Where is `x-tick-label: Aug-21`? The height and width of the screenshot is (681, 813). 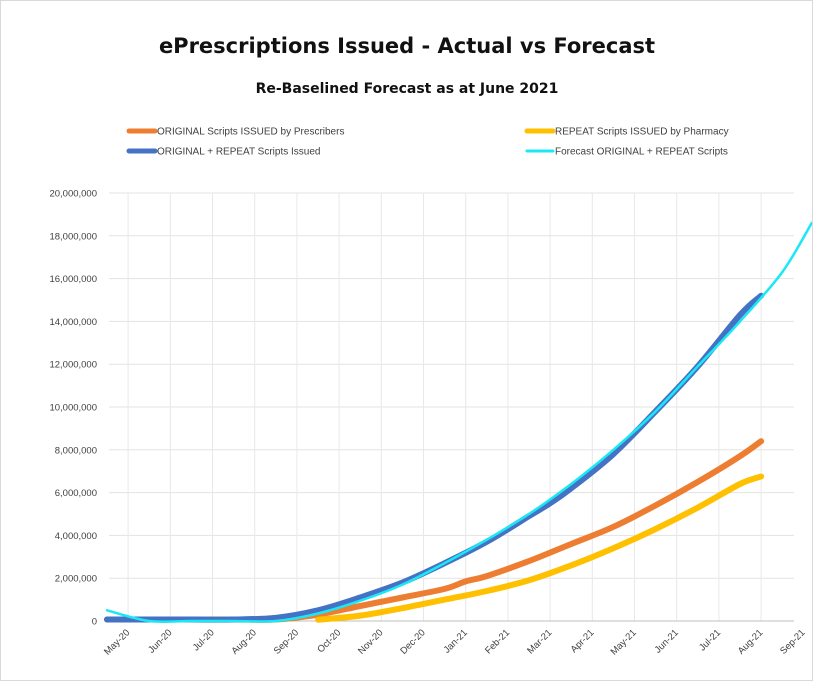
x-tick-label: Aug-21 is located at coordinates (750, 641).